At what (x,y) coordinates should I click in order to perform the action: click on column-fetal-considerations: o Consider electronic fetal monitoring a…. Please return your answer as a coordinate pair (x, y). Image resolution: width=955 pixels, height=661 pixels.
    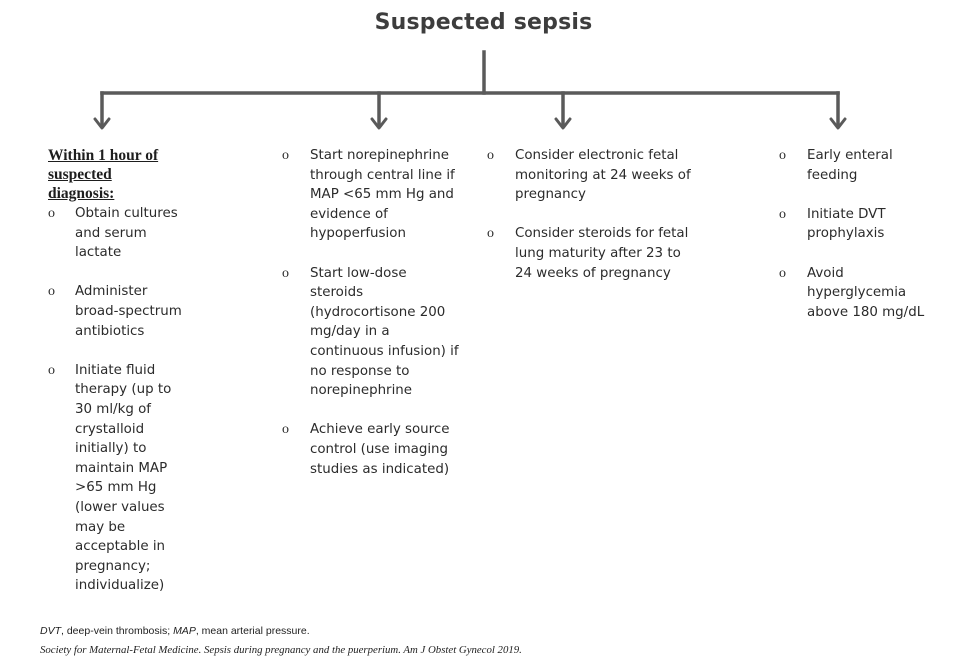
    Looking at the image, I should click on (593, 224).